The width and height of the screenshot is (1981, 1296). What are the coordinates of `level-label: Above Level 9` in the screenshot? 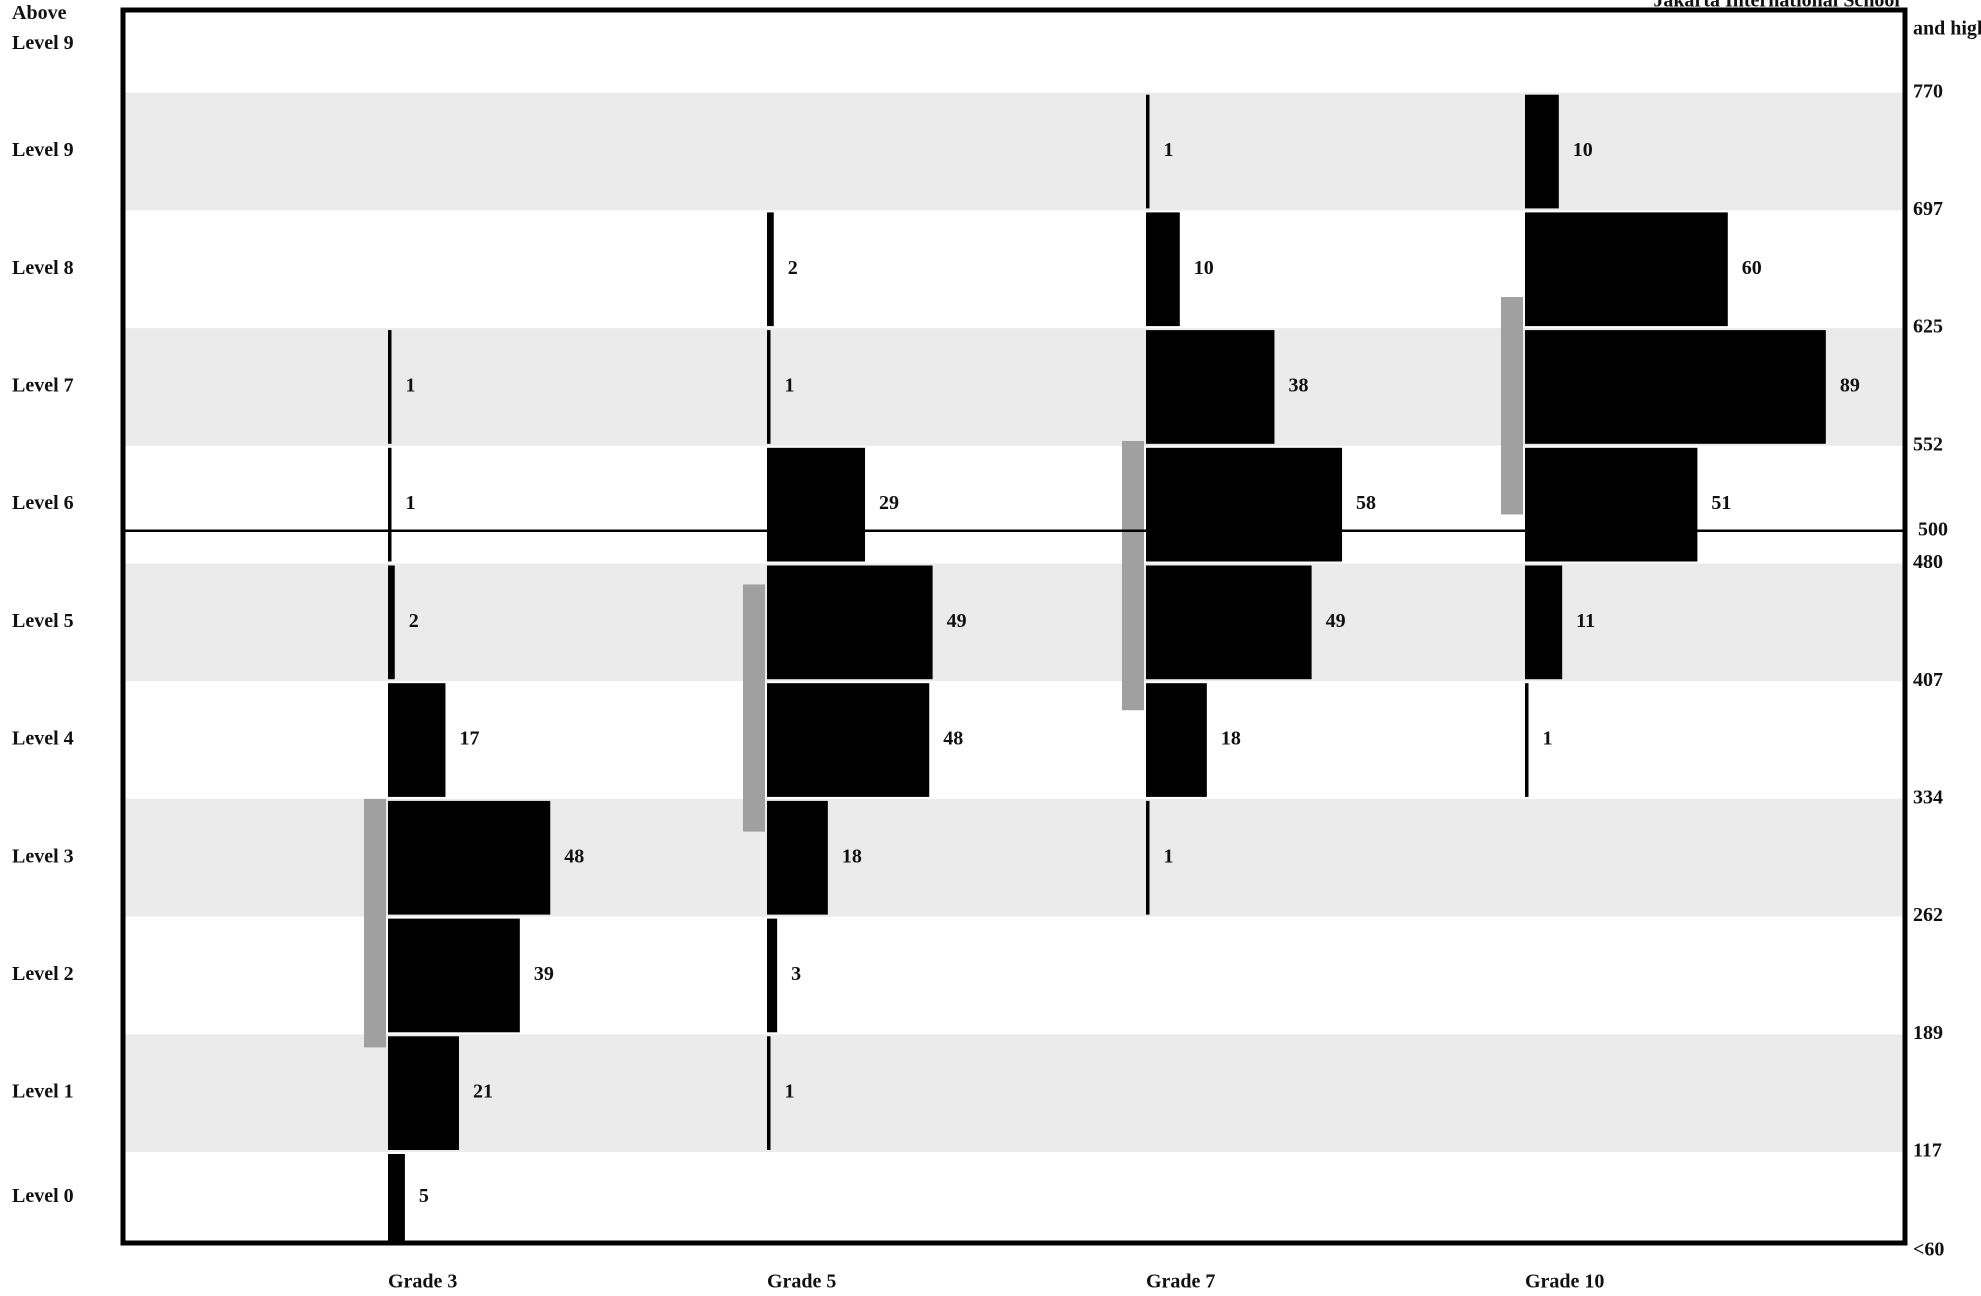 It's located at (43, 28).